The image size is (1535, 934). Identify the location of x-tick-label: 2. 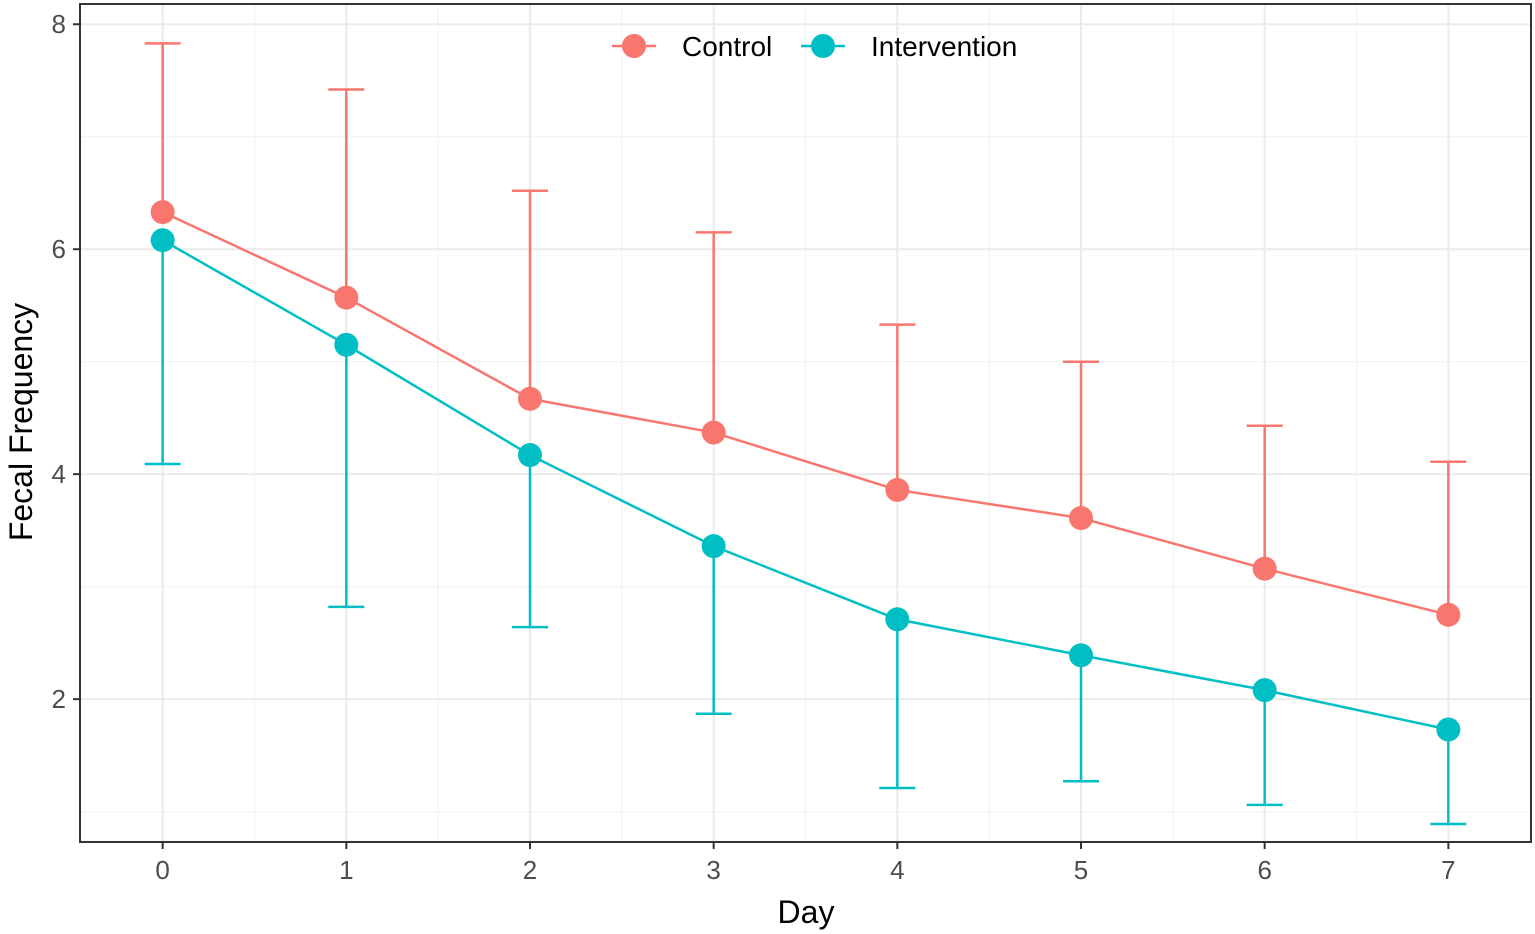
(530, 870).